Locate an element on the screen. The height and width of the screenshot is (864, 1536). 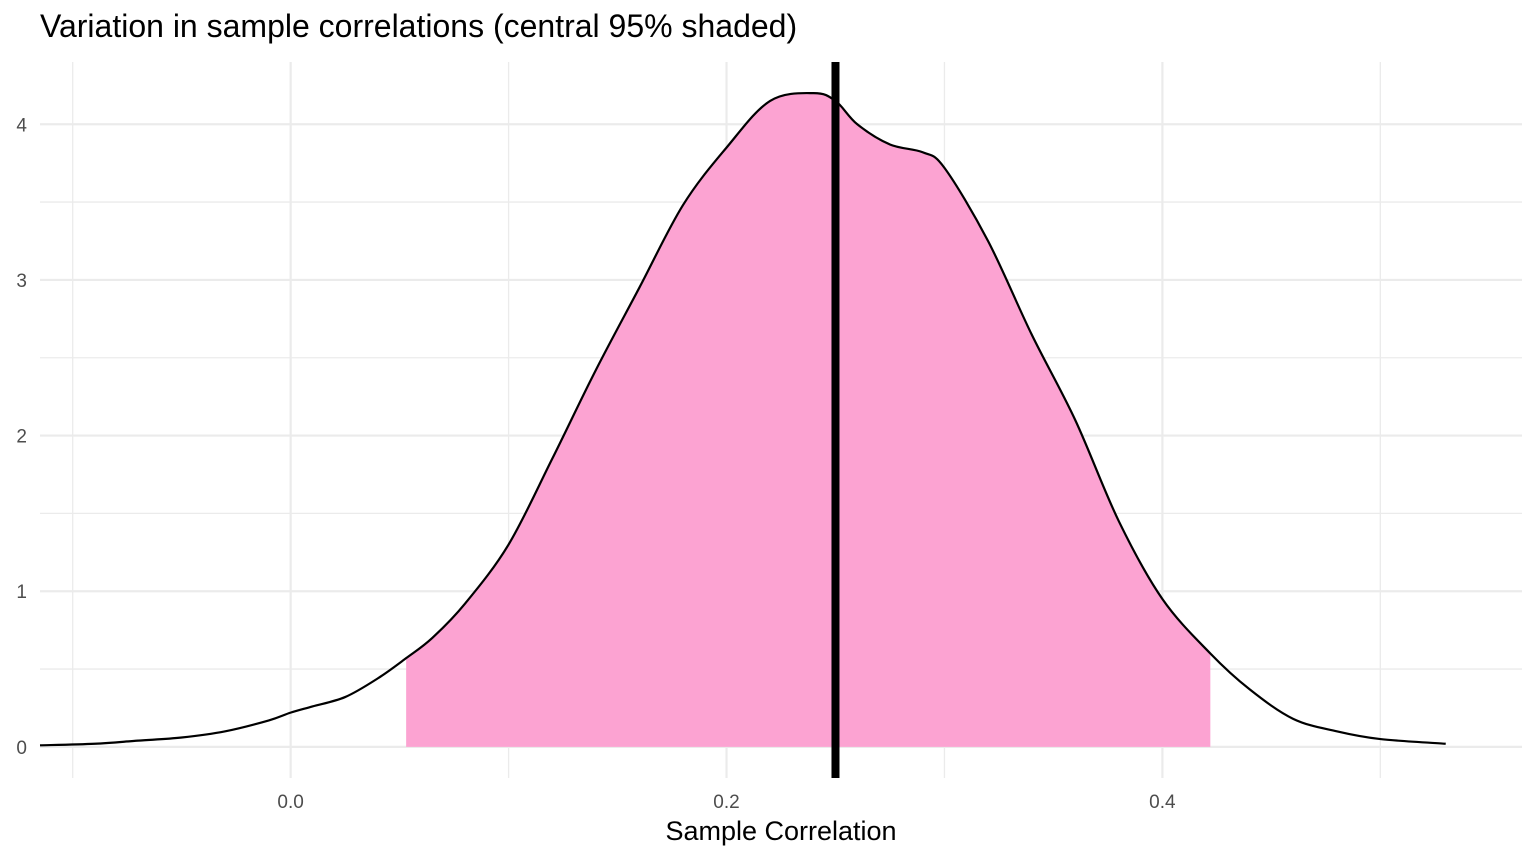
y-axis-ticks: 0 1 2 3 4 is located at coordinates (21, 437).